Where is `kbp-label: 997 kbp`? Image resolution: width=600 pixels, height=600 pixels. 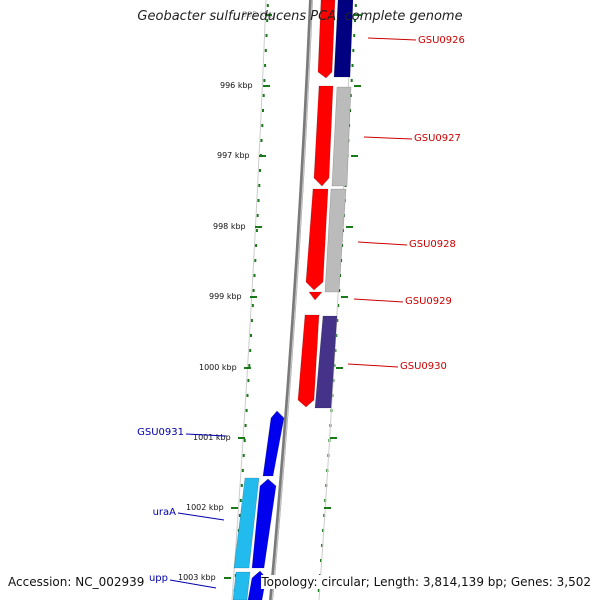
kbp-label: 997 kbp is located at coordinates (233, 155).